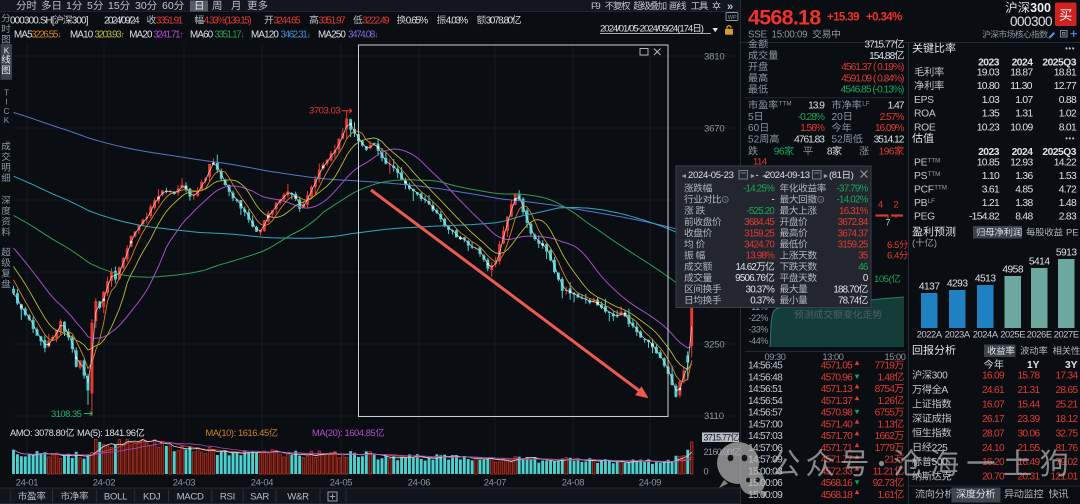 The image size is (1080, 504). Describe the element at coordinates (886, 424) in the screenshot. I see `svg-text: 1.13` at that location.